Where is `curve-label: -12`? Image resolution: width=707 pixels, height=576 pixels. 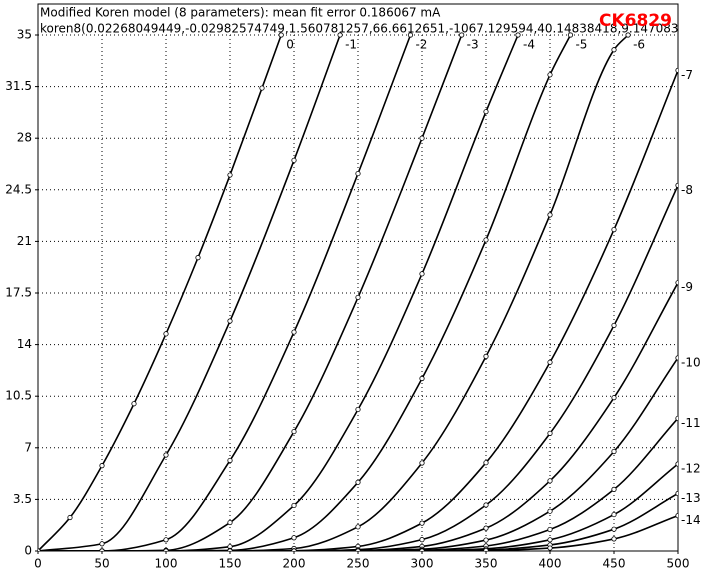 curve-label: -12 is located at coordinates (691, 469).